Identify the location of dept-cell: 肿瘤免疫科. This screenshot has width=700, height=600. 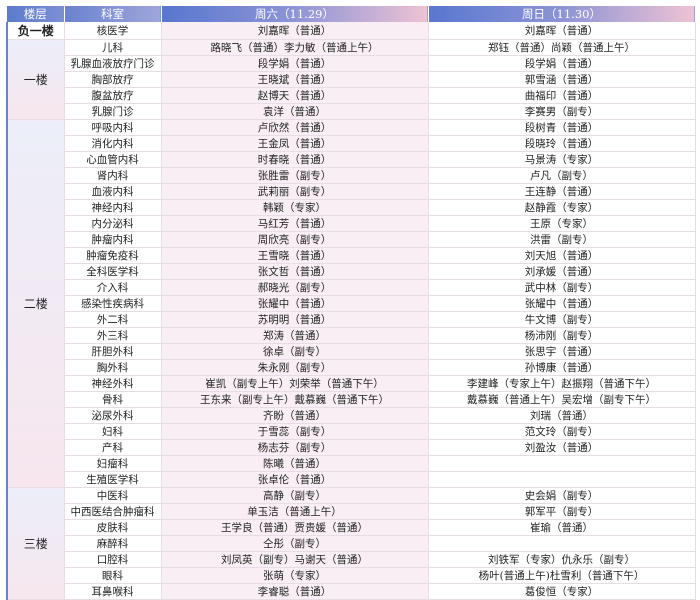
(113, 255).